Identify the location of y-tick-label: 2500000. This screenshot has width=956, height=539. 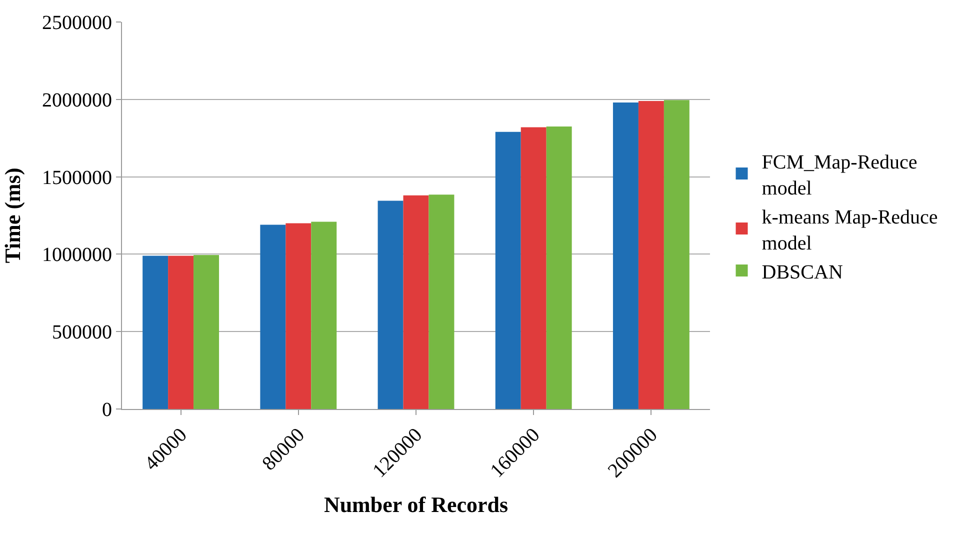
(77, 23).